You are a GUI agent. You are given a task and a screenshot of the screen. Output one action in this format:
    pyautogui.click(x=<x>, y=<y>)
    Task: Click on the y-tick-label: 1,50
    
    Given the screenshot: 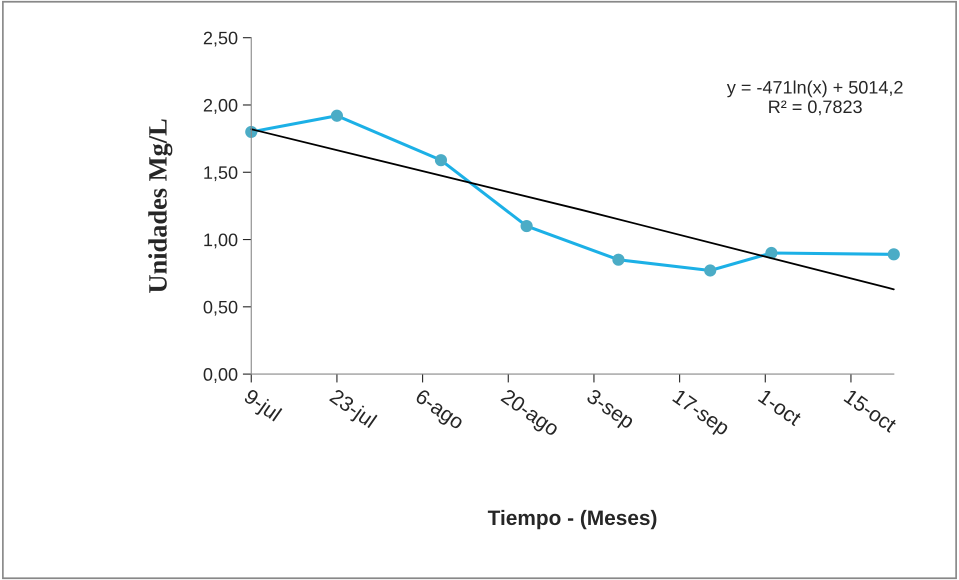 What is the action you would take?
    pyautogui.click(x=221, y=174)
    